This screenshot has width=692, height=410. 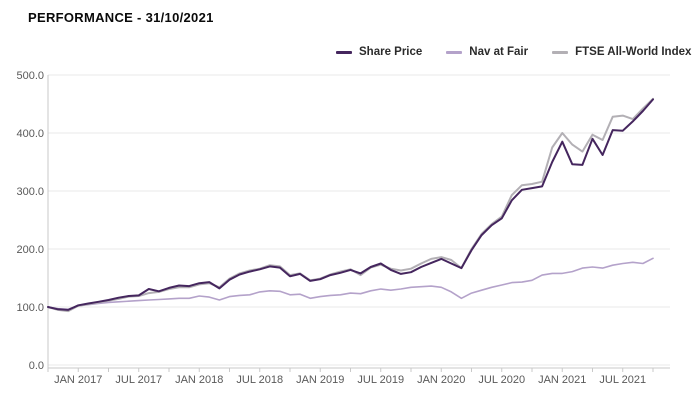 I want to click on ftse-all-world-swatch-icon, so click(x=560, y=52).